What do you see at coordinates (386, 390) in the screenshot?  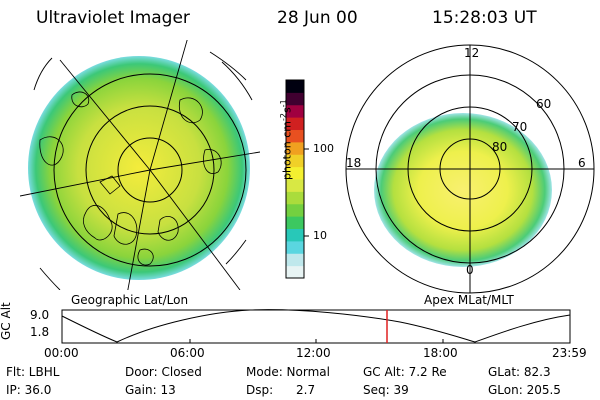 I see `status-seq: Seq: 39` at bounding box center [386, 390].